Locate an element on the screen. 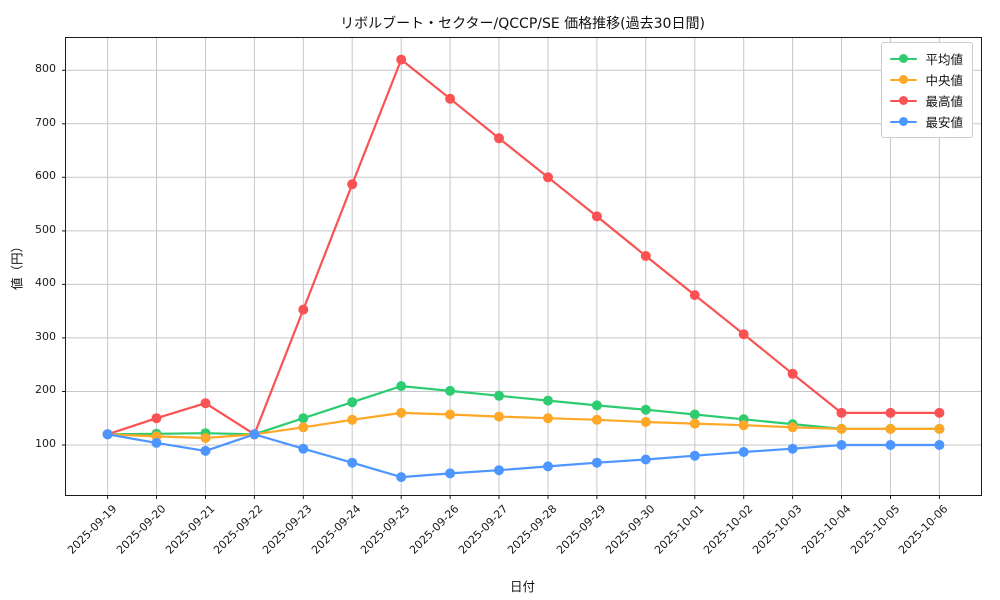 This screenshot has width=1000, height=600. x-tick-label: 2025-10-01 is located at coordinates (679, 529).